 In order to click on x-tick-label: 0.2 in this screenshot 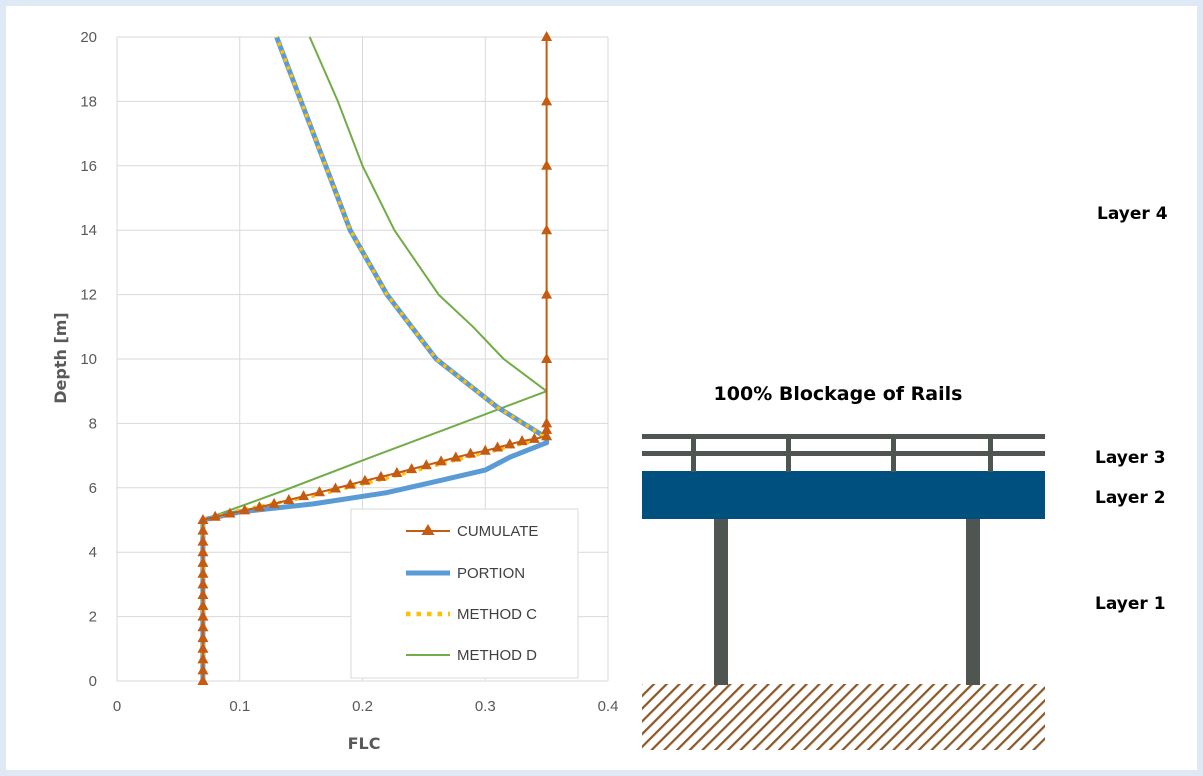, I will do `click(362, 706)`.